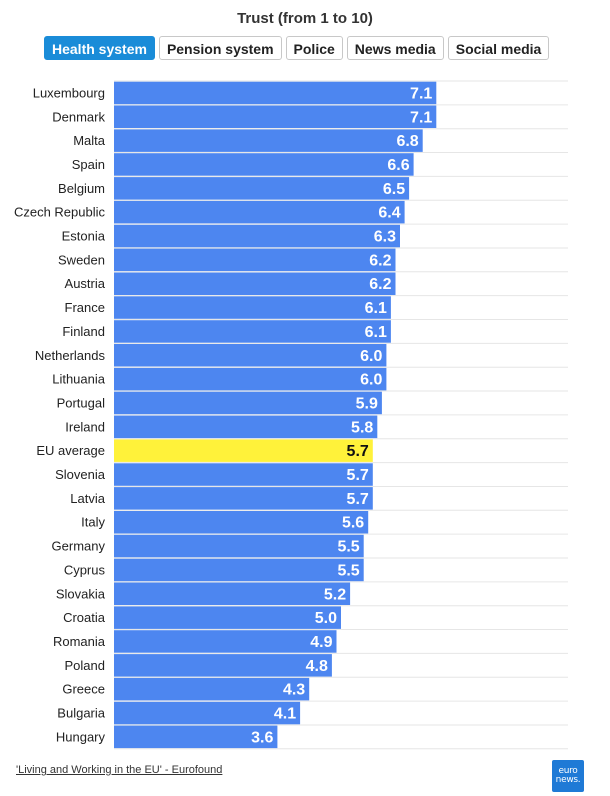 The width and height of the screenshot is (610, 796). I want to click on value-label: 6.4, so click(389, 213).